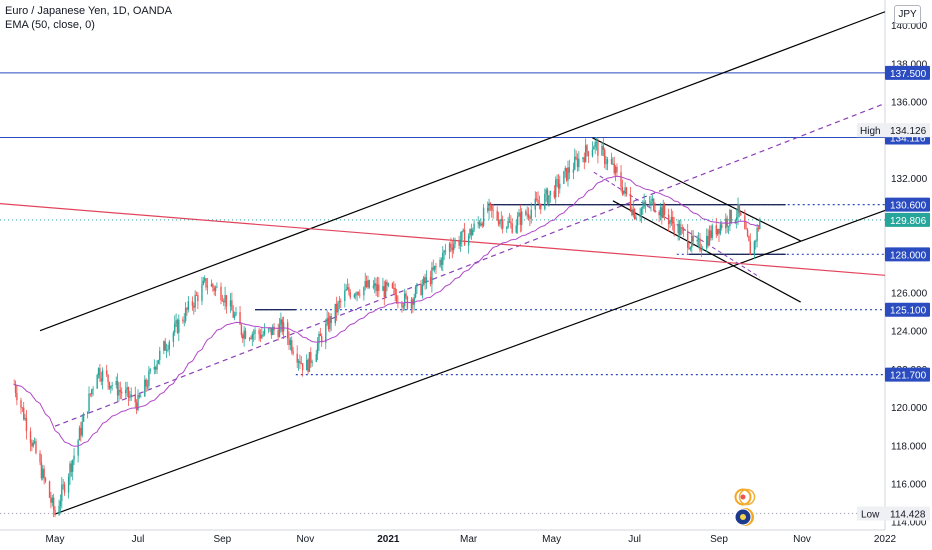 The height and width of the screenshot is (550, 932). Describe the element at coordinates (50, 25) in the screenshot. I see `indicator-title: EMA (50, close, 0)` at that location.